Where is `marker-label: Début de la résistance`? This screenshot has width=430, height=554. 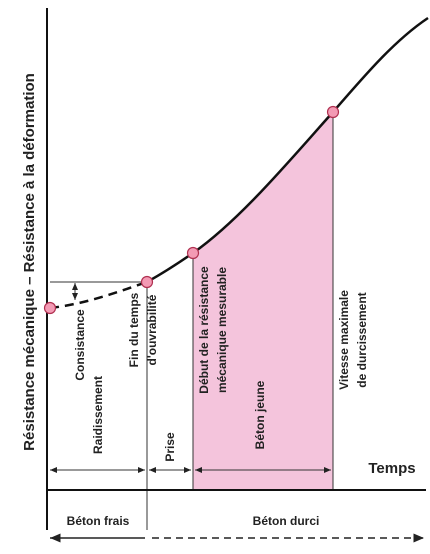 marker-label: Début de la résistance is located at coordinates (204, 330).